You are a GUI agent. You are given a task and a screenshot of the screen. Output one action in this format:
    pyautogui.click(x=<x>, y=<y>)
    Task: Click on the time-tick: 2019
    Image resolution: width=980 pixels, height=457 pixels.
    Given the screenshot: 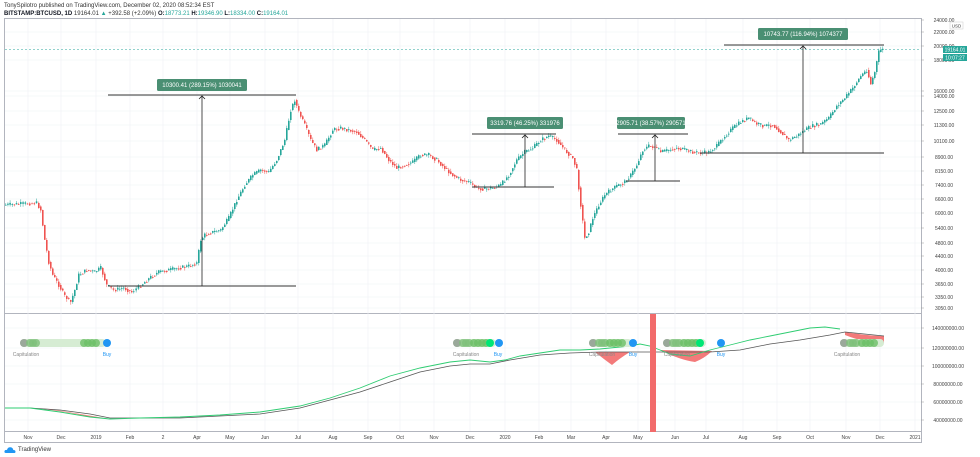 What is the action you would take?
    pyautogui.click(x=95, y=438)
    